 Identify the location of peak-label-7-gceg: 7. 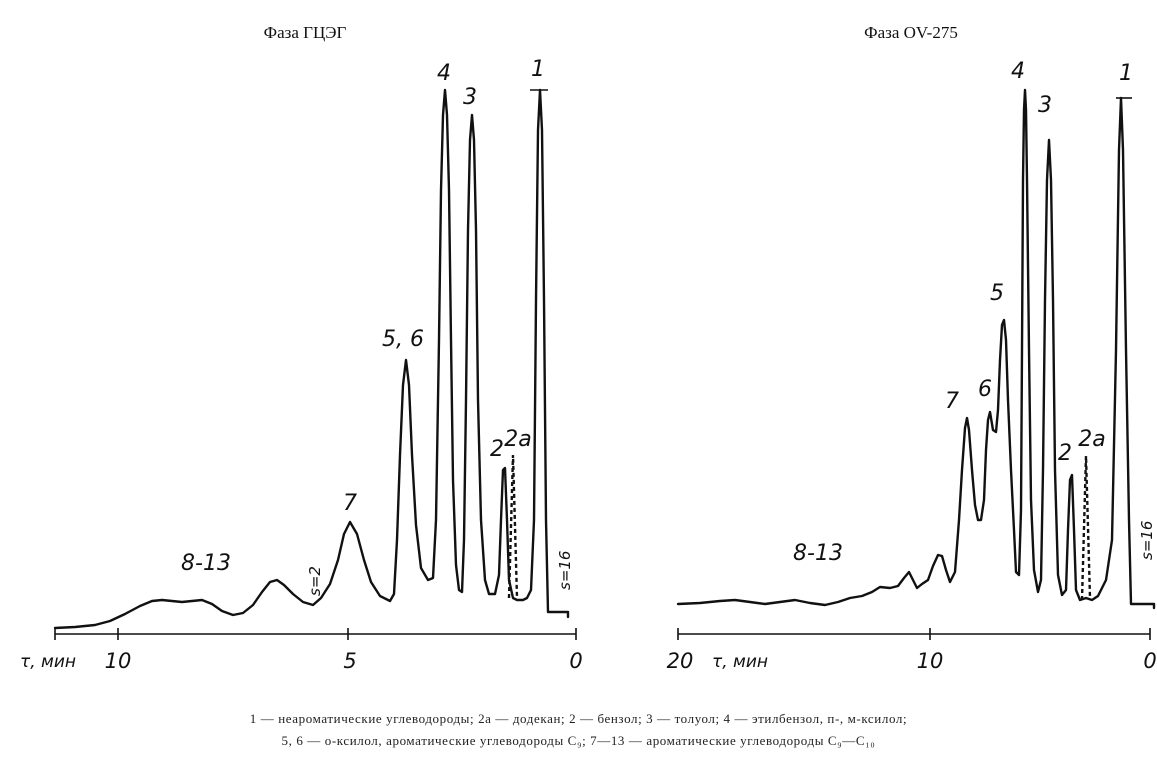
(350, 503).